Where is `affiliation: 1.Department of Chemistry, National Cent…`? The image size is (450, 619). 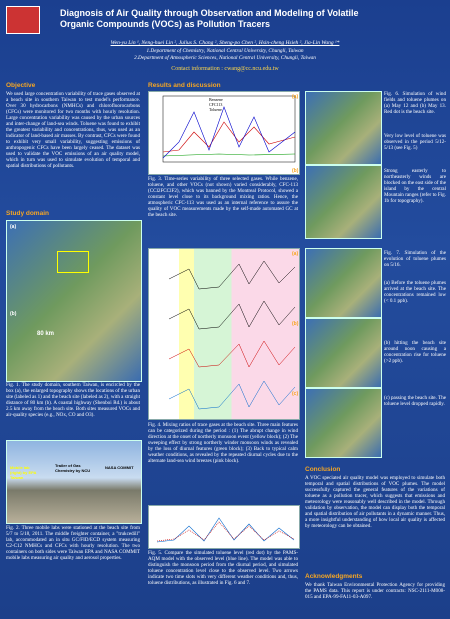 affiliation: 1.Department of Chemistry, National Cent… is located at coordinates (225, 51).